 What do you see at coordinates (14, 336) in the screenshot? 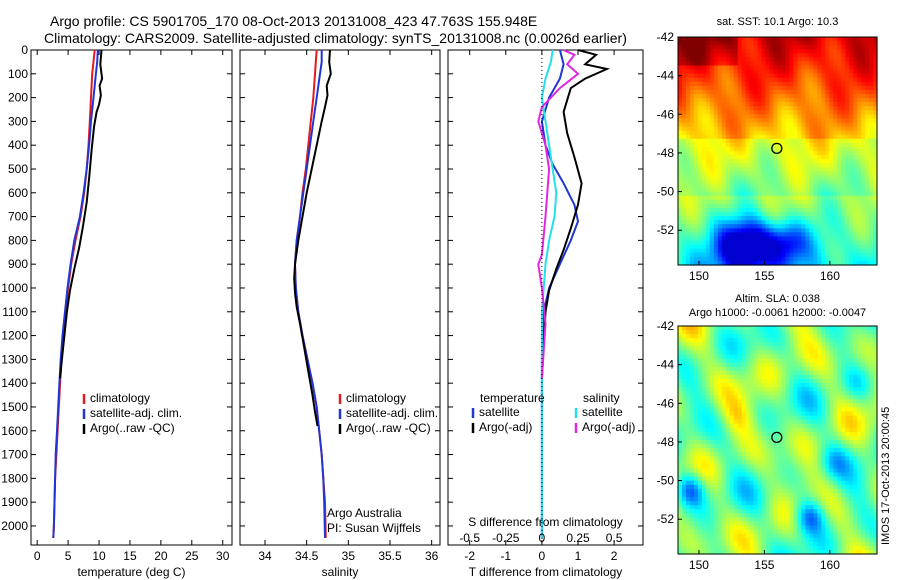
I see `y-tick-label: 1200` at bounding box center [14, 336].